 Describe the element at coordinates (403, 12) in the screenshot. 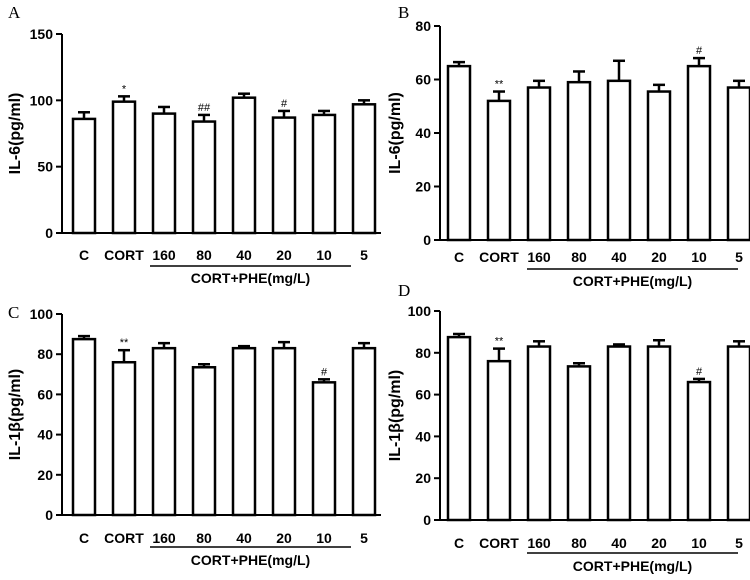

I see `panel-letter-b: B` at that location.